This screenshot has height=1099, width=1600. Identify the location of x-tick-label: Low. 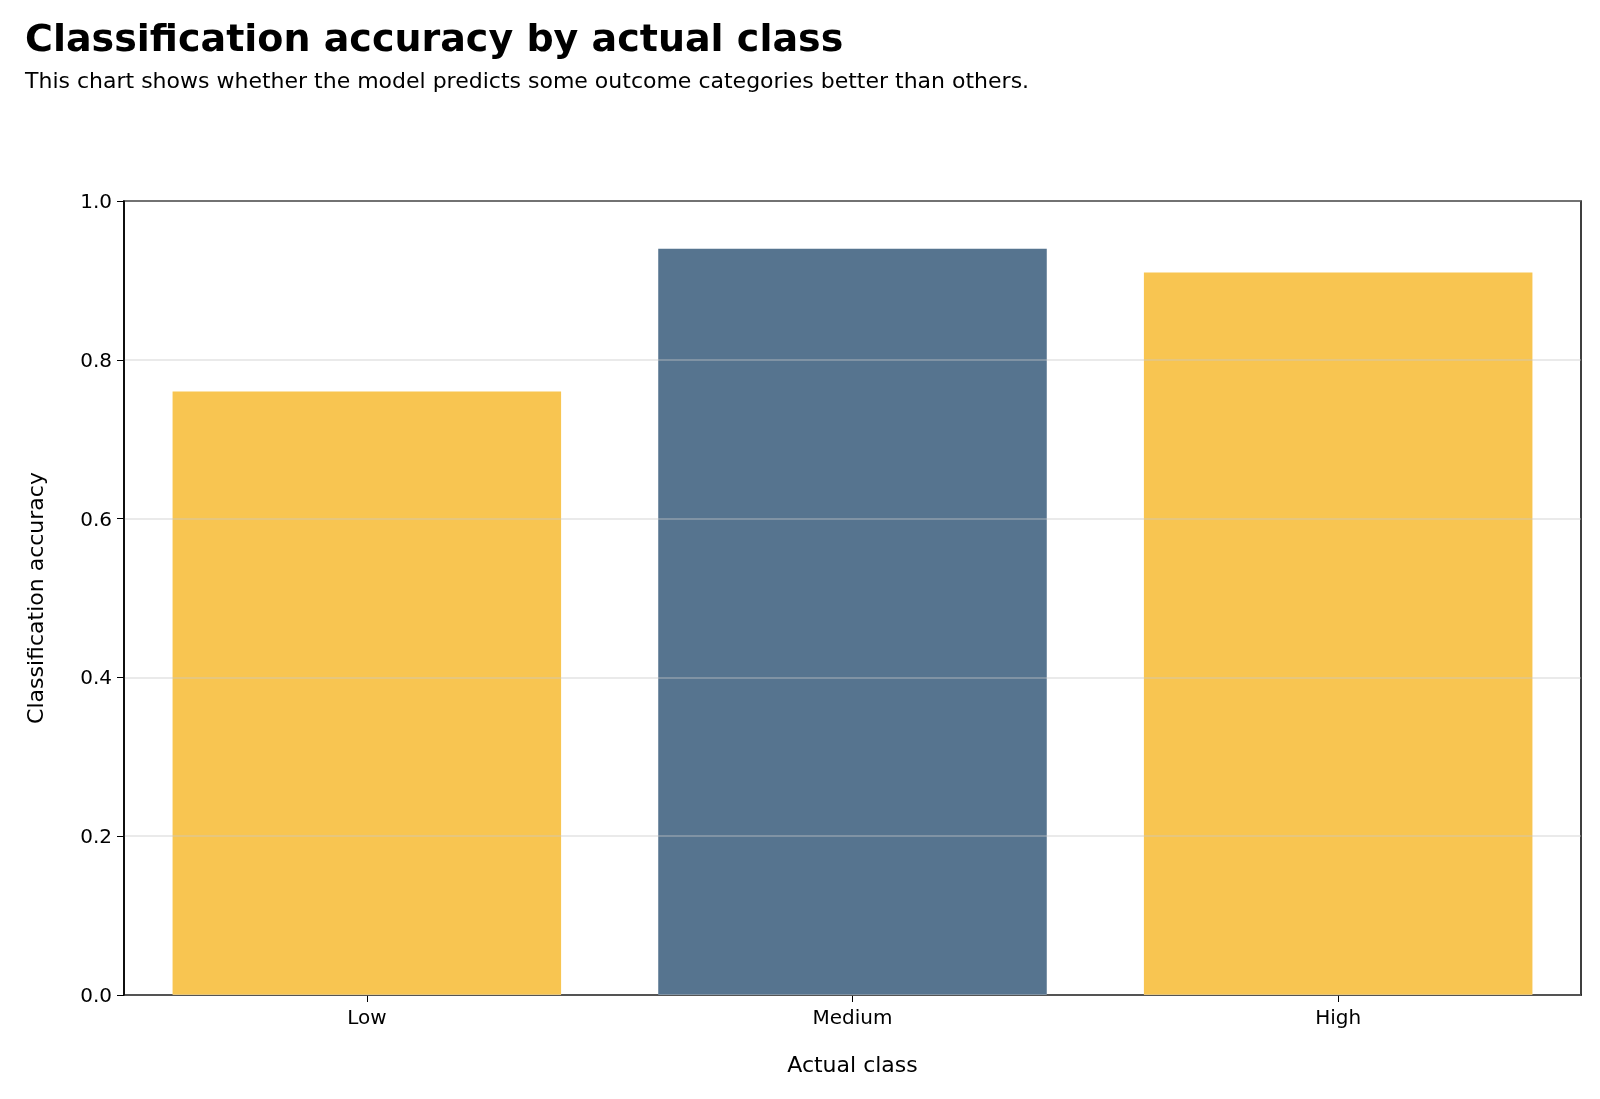
(367, 1017).